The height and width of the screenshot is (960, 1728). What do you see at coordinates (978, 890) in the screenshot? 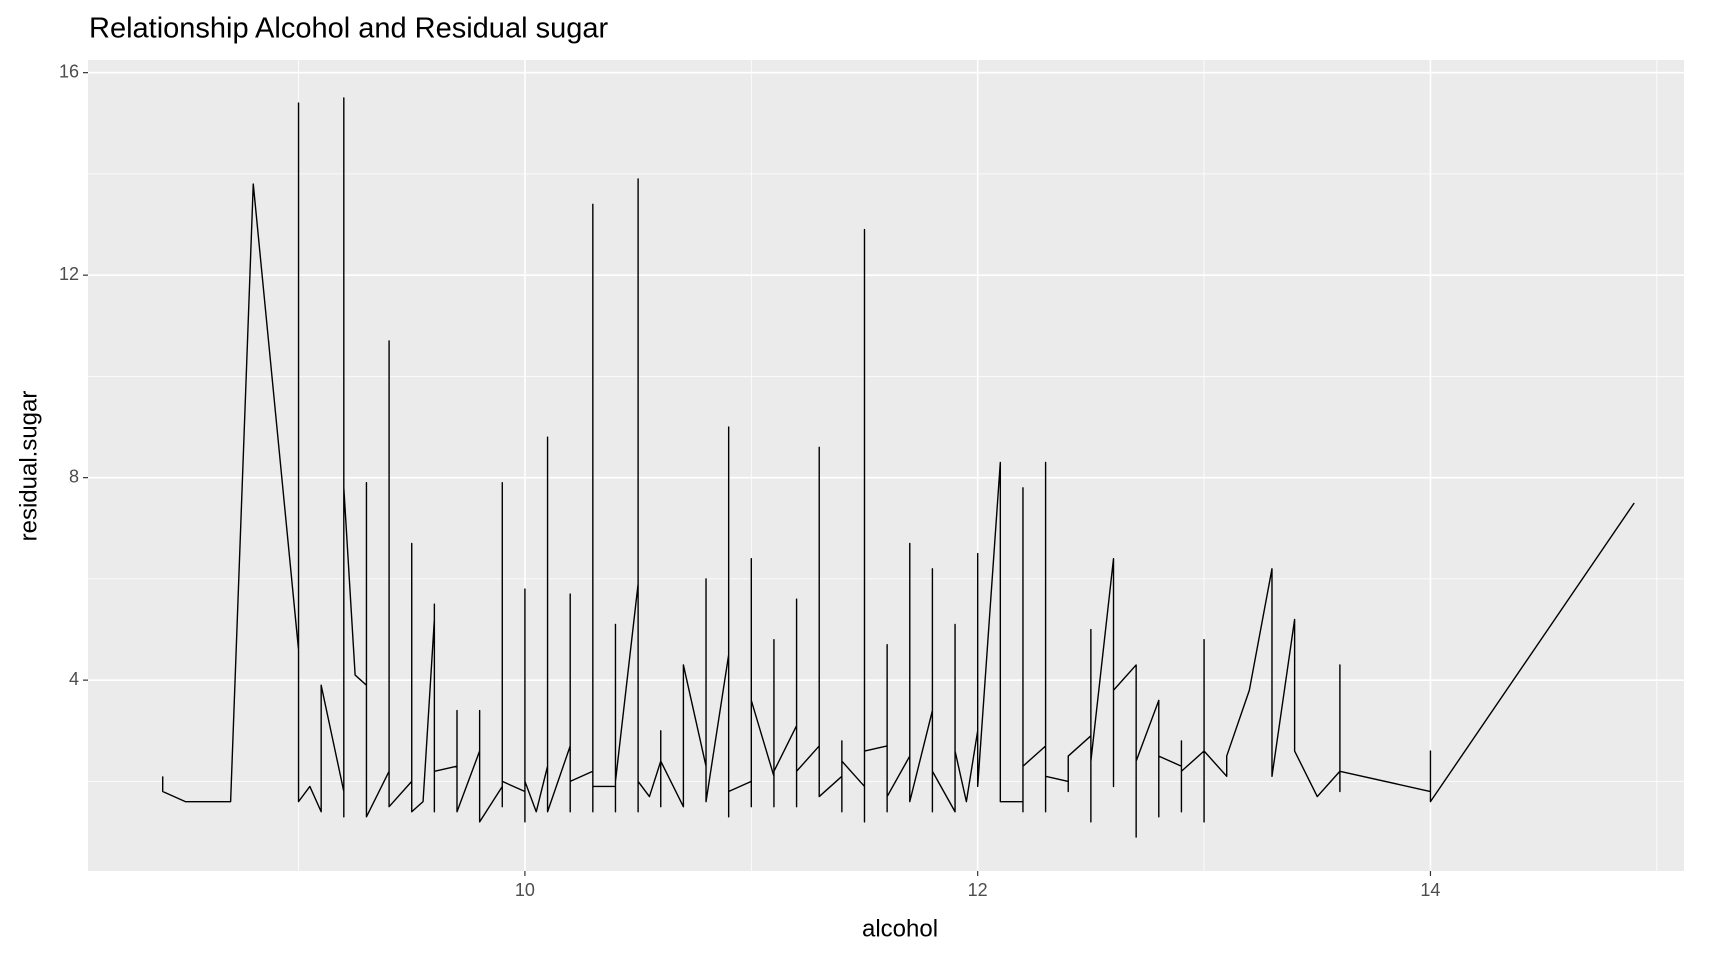
I see `x-tick-label: 12` at bounding box center [978, 890].